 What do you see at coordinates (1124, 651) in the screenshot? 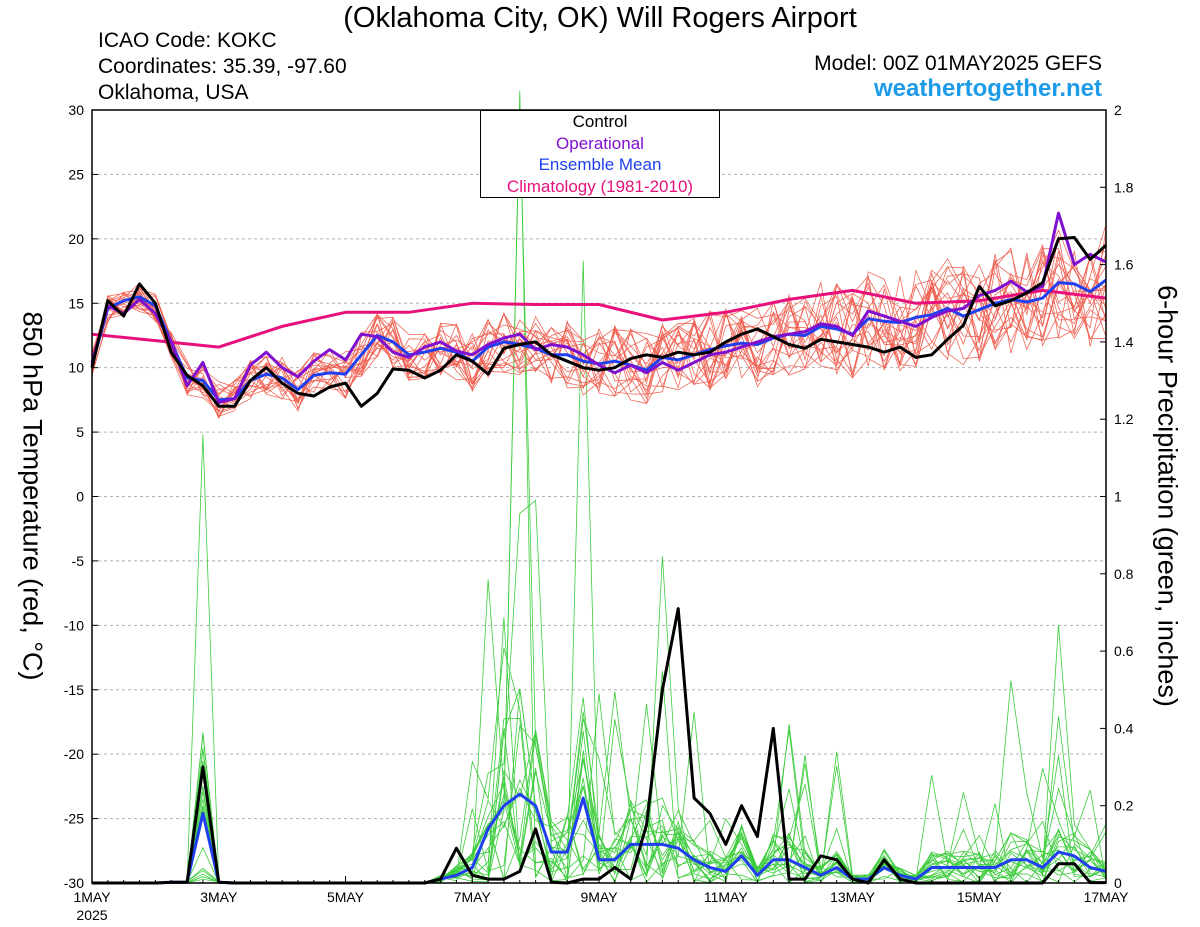
I see `y2-tick-label: 0.6` at bounding box center [1124, 651].